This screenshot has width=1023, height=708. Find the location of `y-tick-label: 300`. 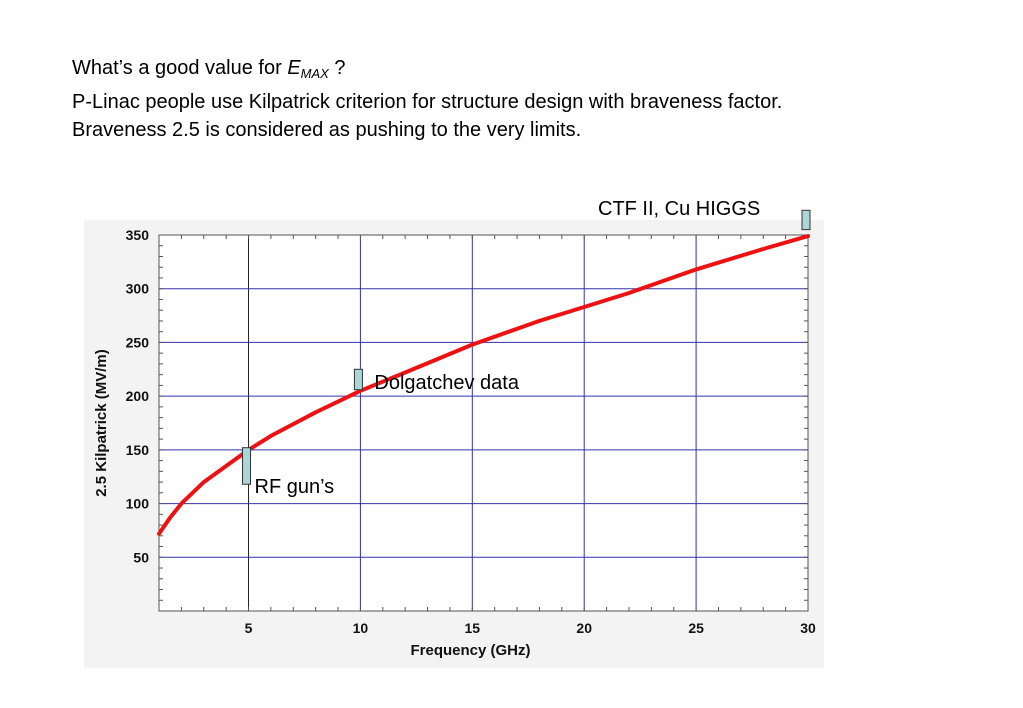

y-tick-label: 300 is located at coordinates (138, 289).